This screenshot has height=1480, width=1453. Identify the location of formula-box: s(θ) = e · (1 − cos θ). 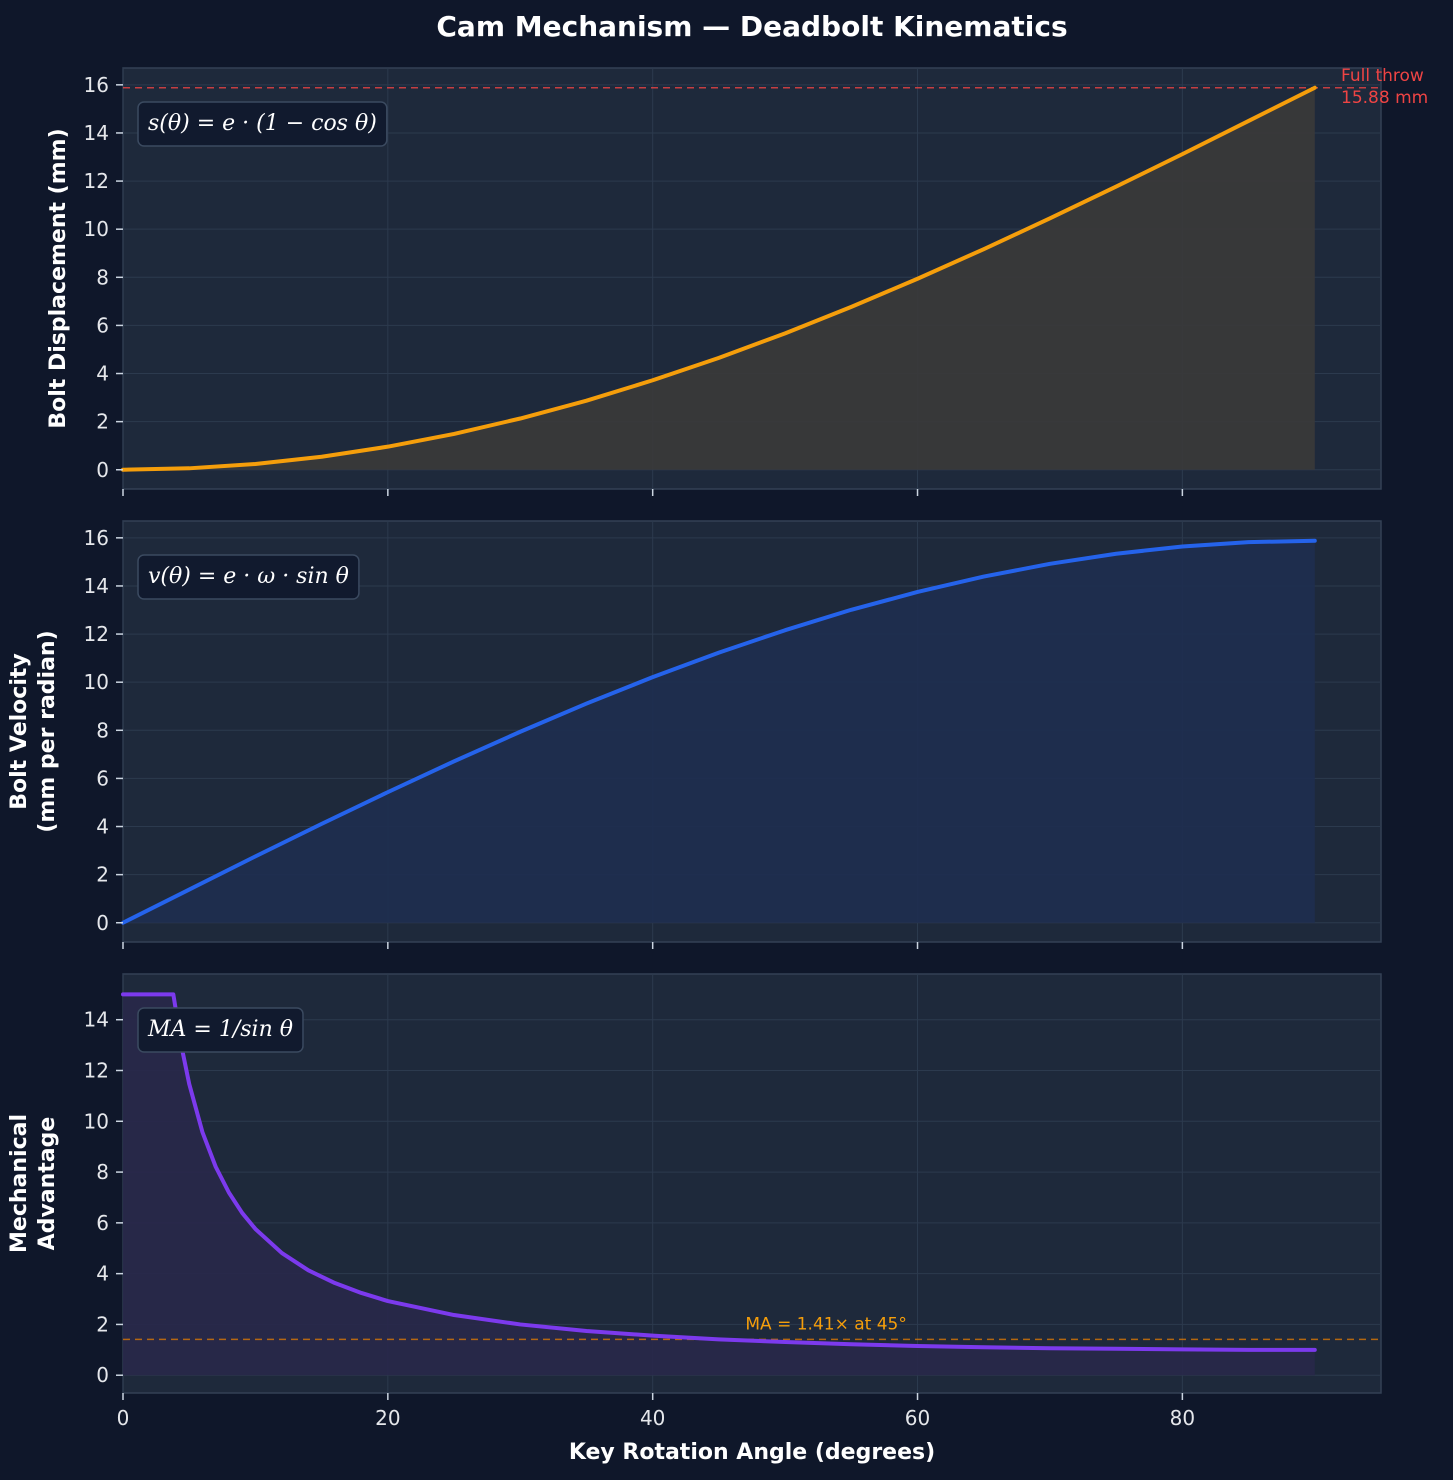
(262, 124).